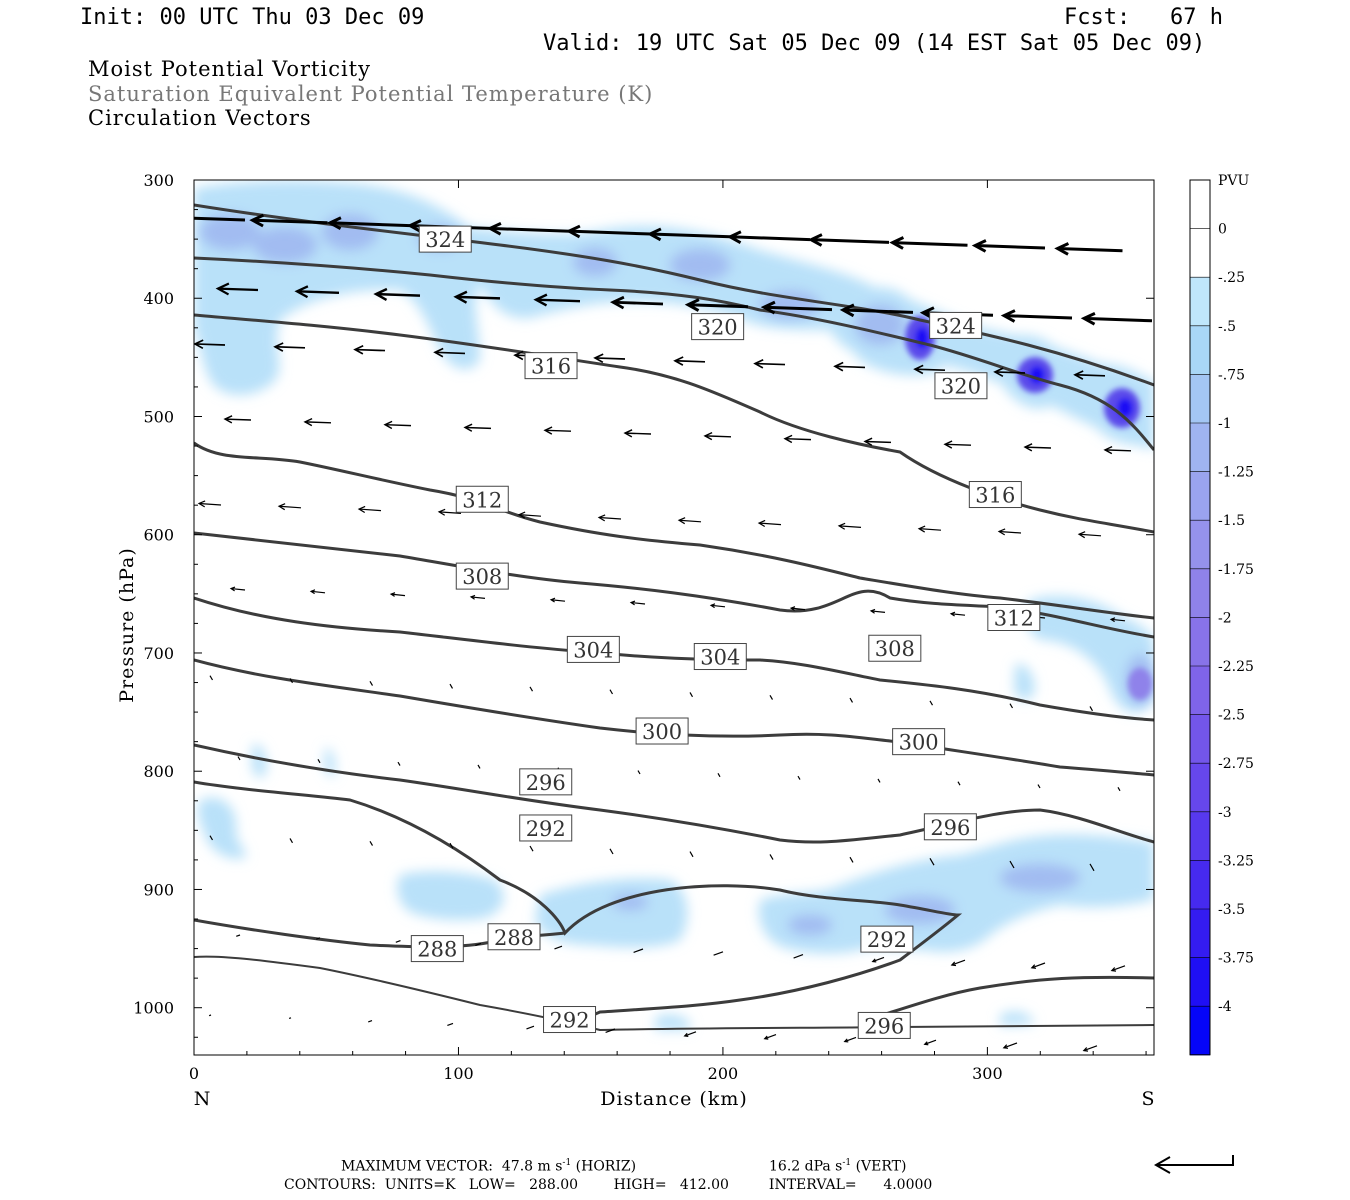 The height and width of the screenshot is (1200, 1350). I want to click on contour-label-text: 288, so click(514, 938).